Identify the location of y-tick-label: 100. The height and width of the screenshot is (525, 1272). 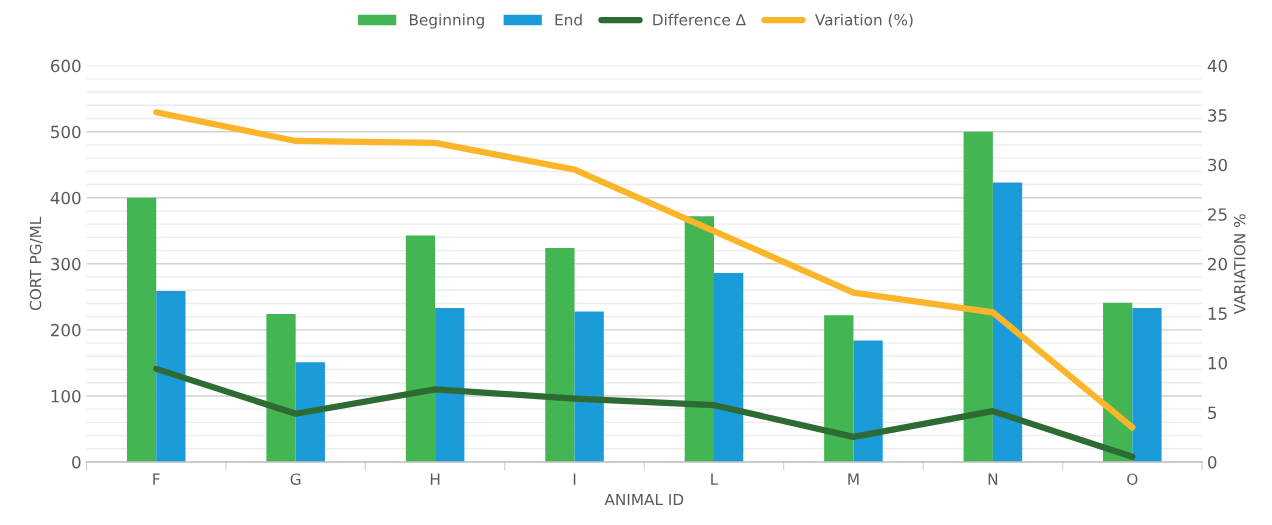
(66, 396).